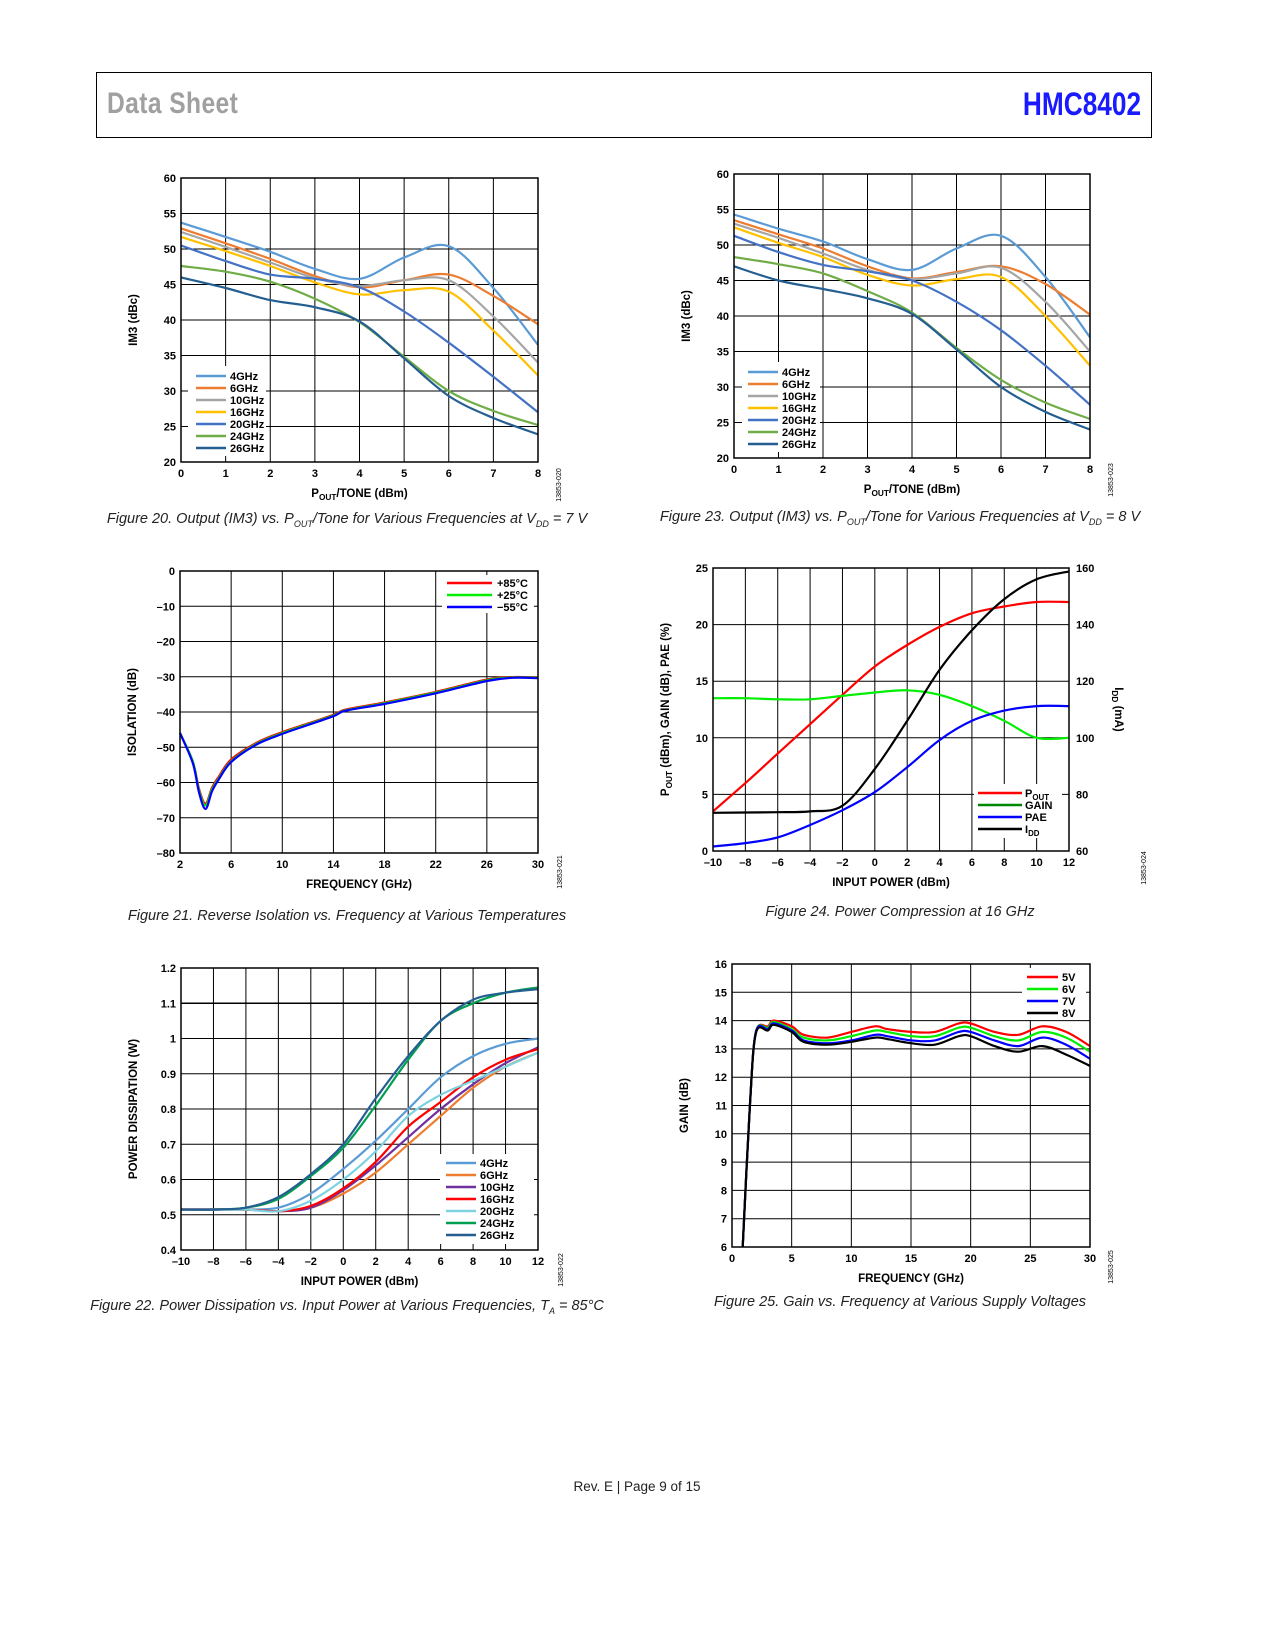  I want to click on legend-label: POUT, so click(1037, 795).